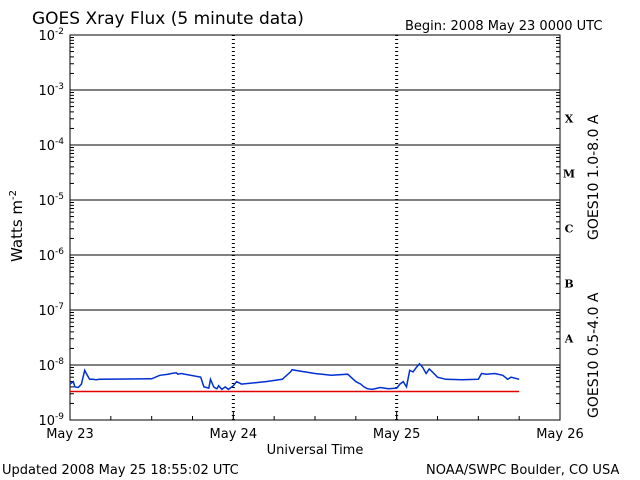  I want to click on y-tick-label: 10⁻³, so click(51, 90).